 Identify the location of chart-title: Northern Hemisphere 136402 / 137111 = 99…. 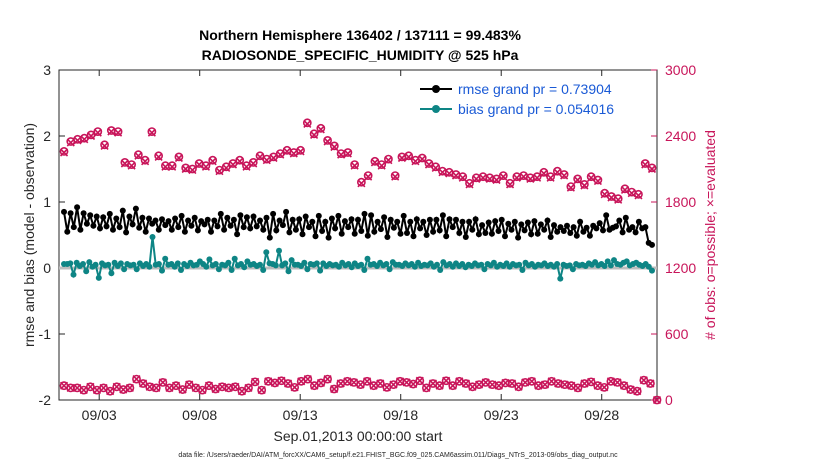
(360, 35).